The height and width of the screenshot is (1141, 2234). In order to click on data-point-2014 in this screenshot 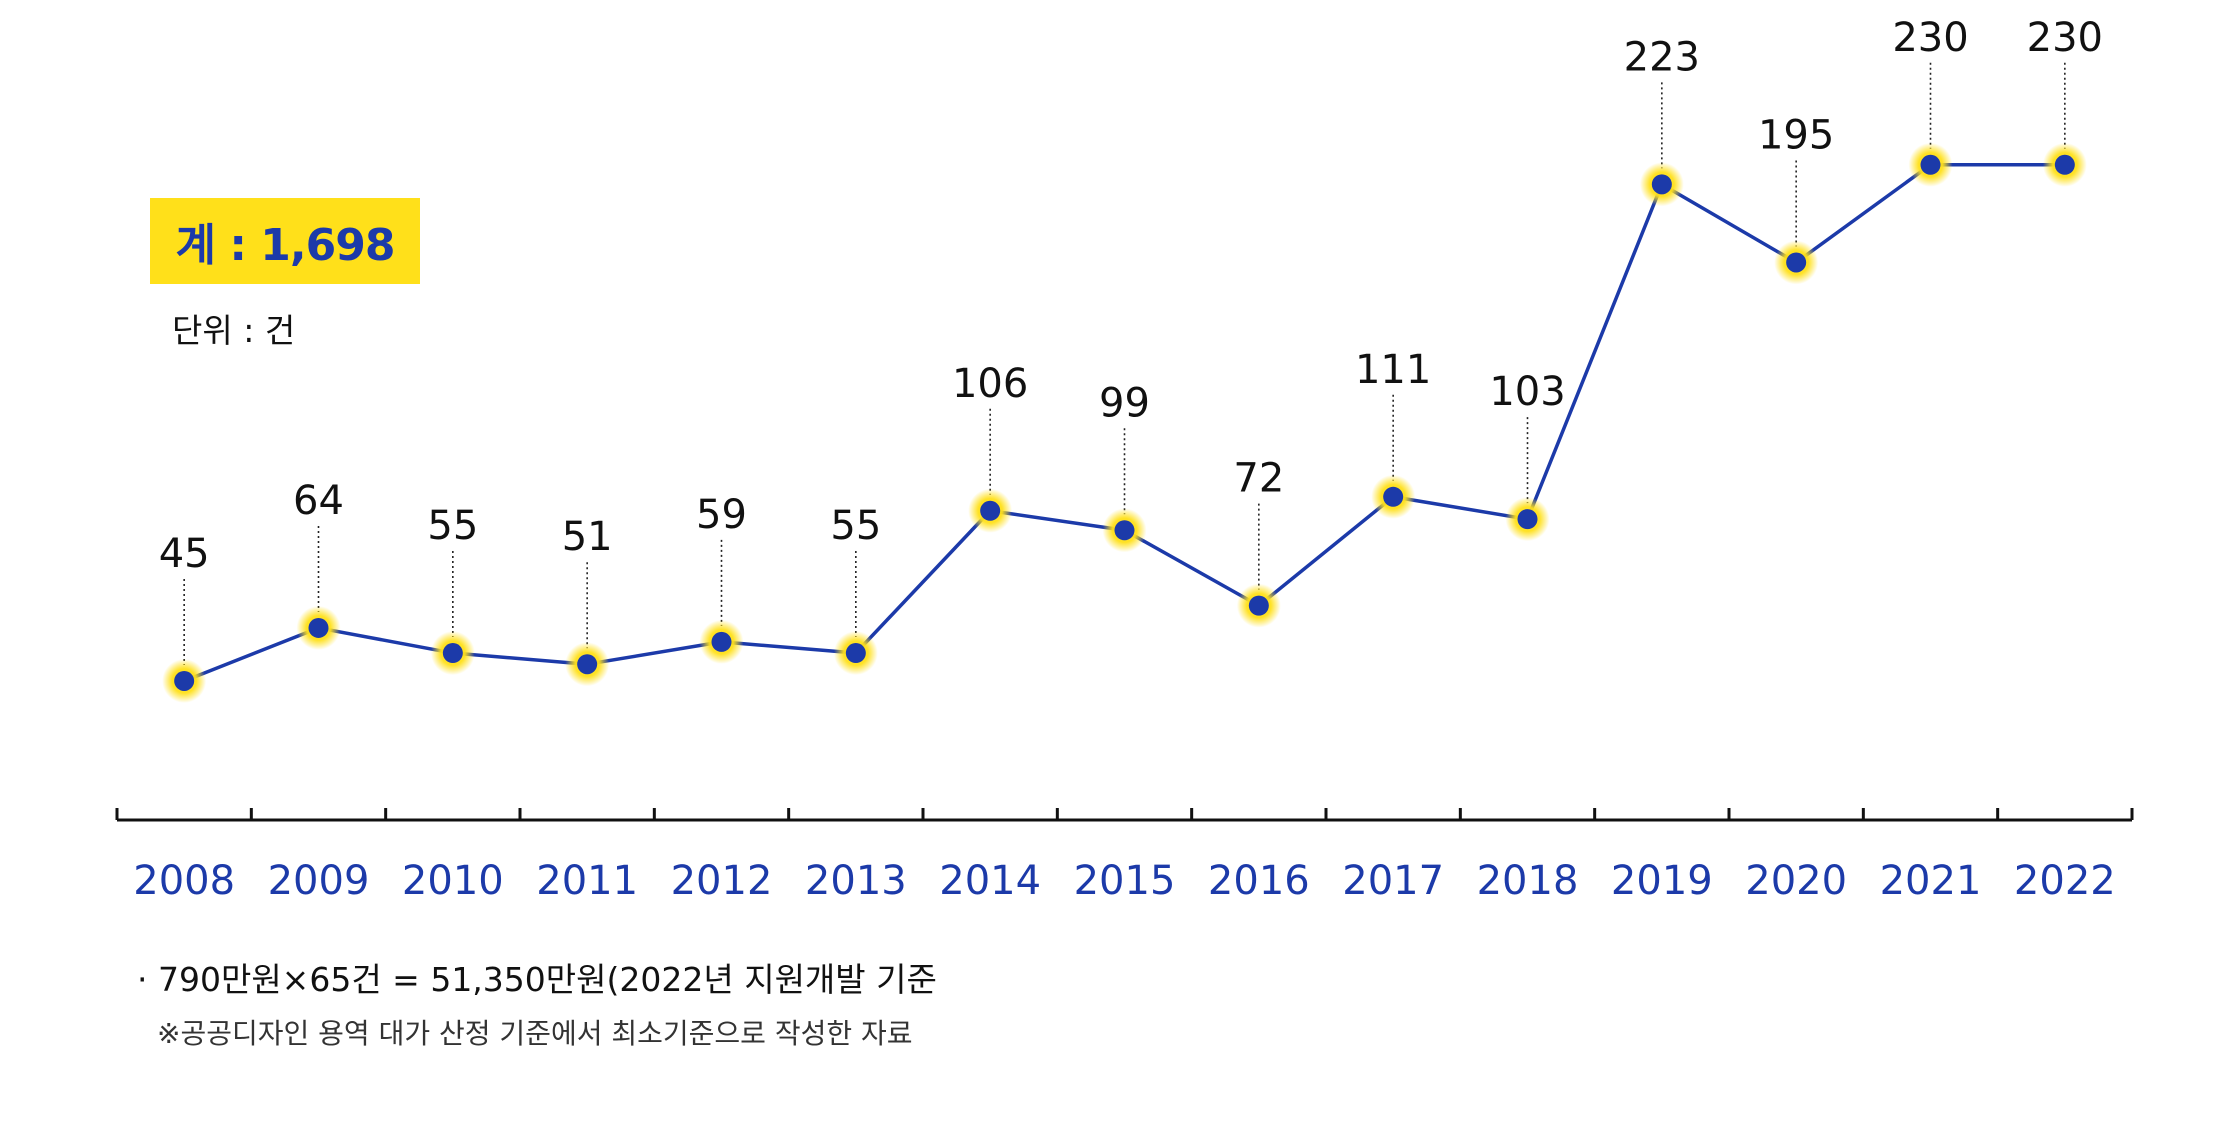, I will do `click(990, 510)`.